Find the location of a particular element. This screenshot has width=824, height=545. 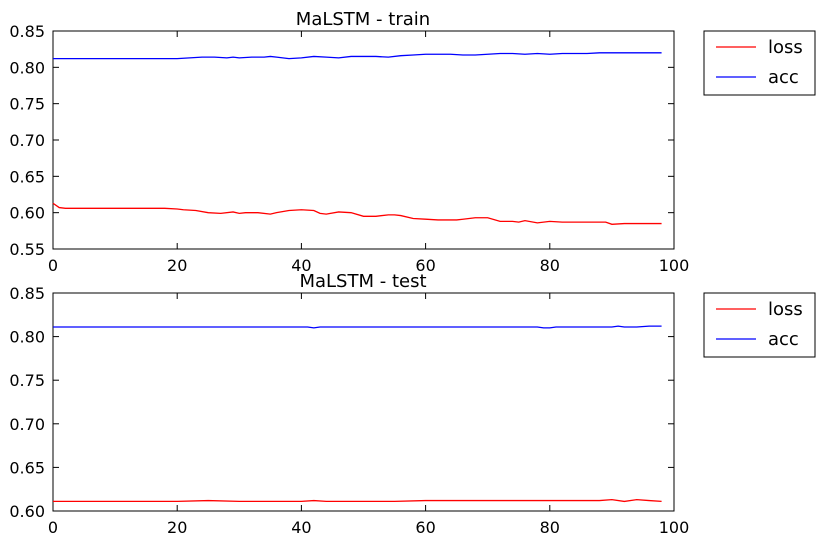

train-y-tick-label: 0.85 is located at coordinates (27, 31).